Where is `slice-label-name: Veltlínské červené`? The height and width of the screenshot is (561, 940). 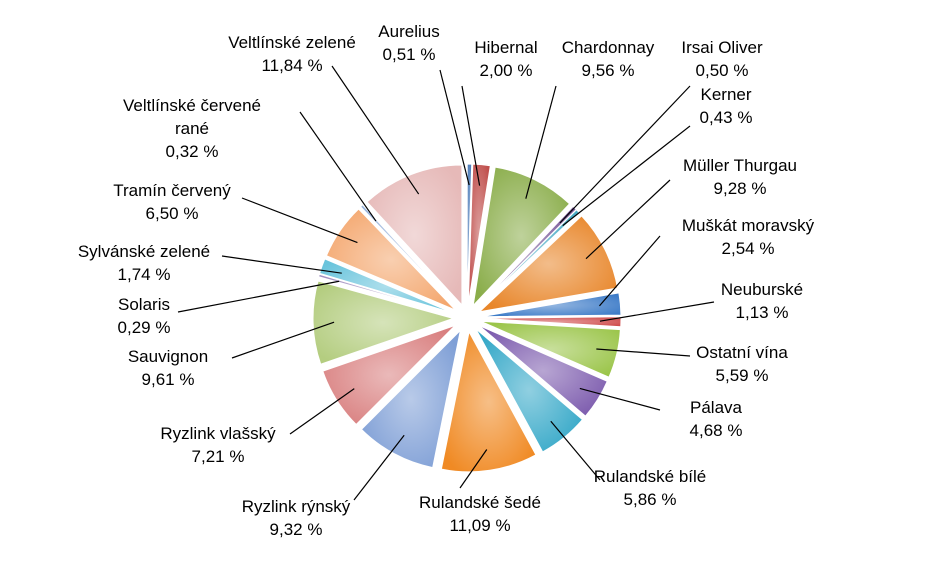
slice-label-name: Veltlínské červené is located at coordinates (192, 105).